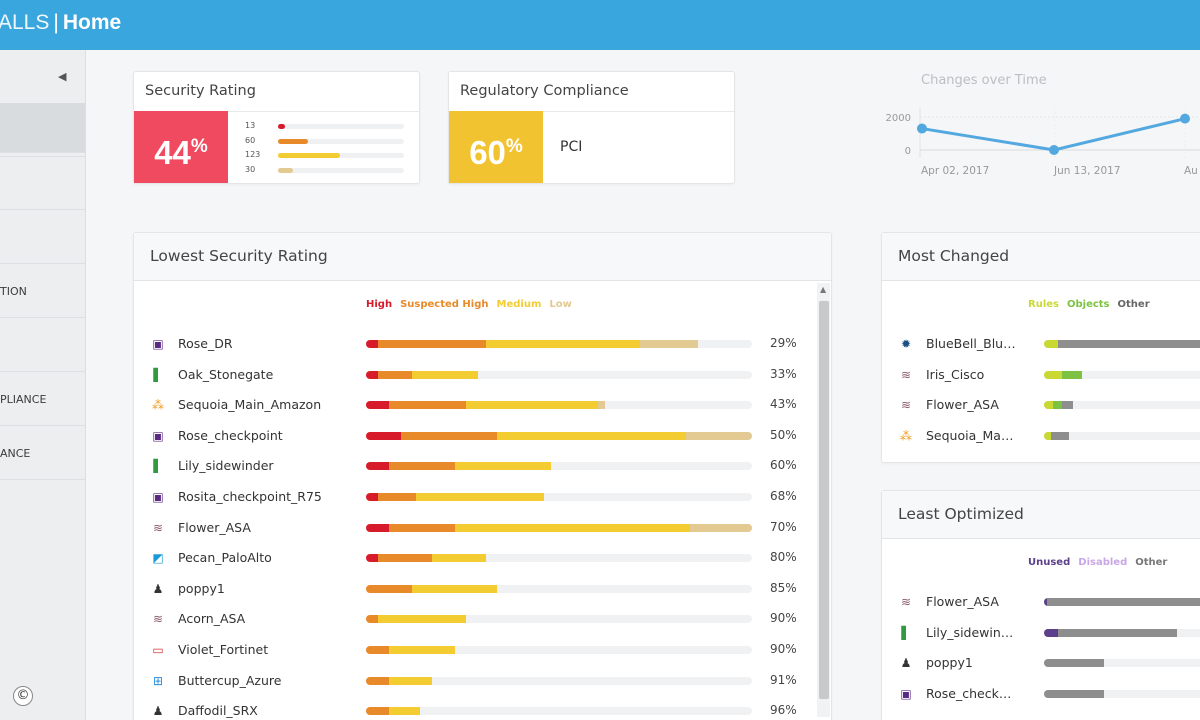 The height and width of the screenshot is (720, 1200). I want to click on device-row: ▣ Rose_DR 29%, so click(480, 345).